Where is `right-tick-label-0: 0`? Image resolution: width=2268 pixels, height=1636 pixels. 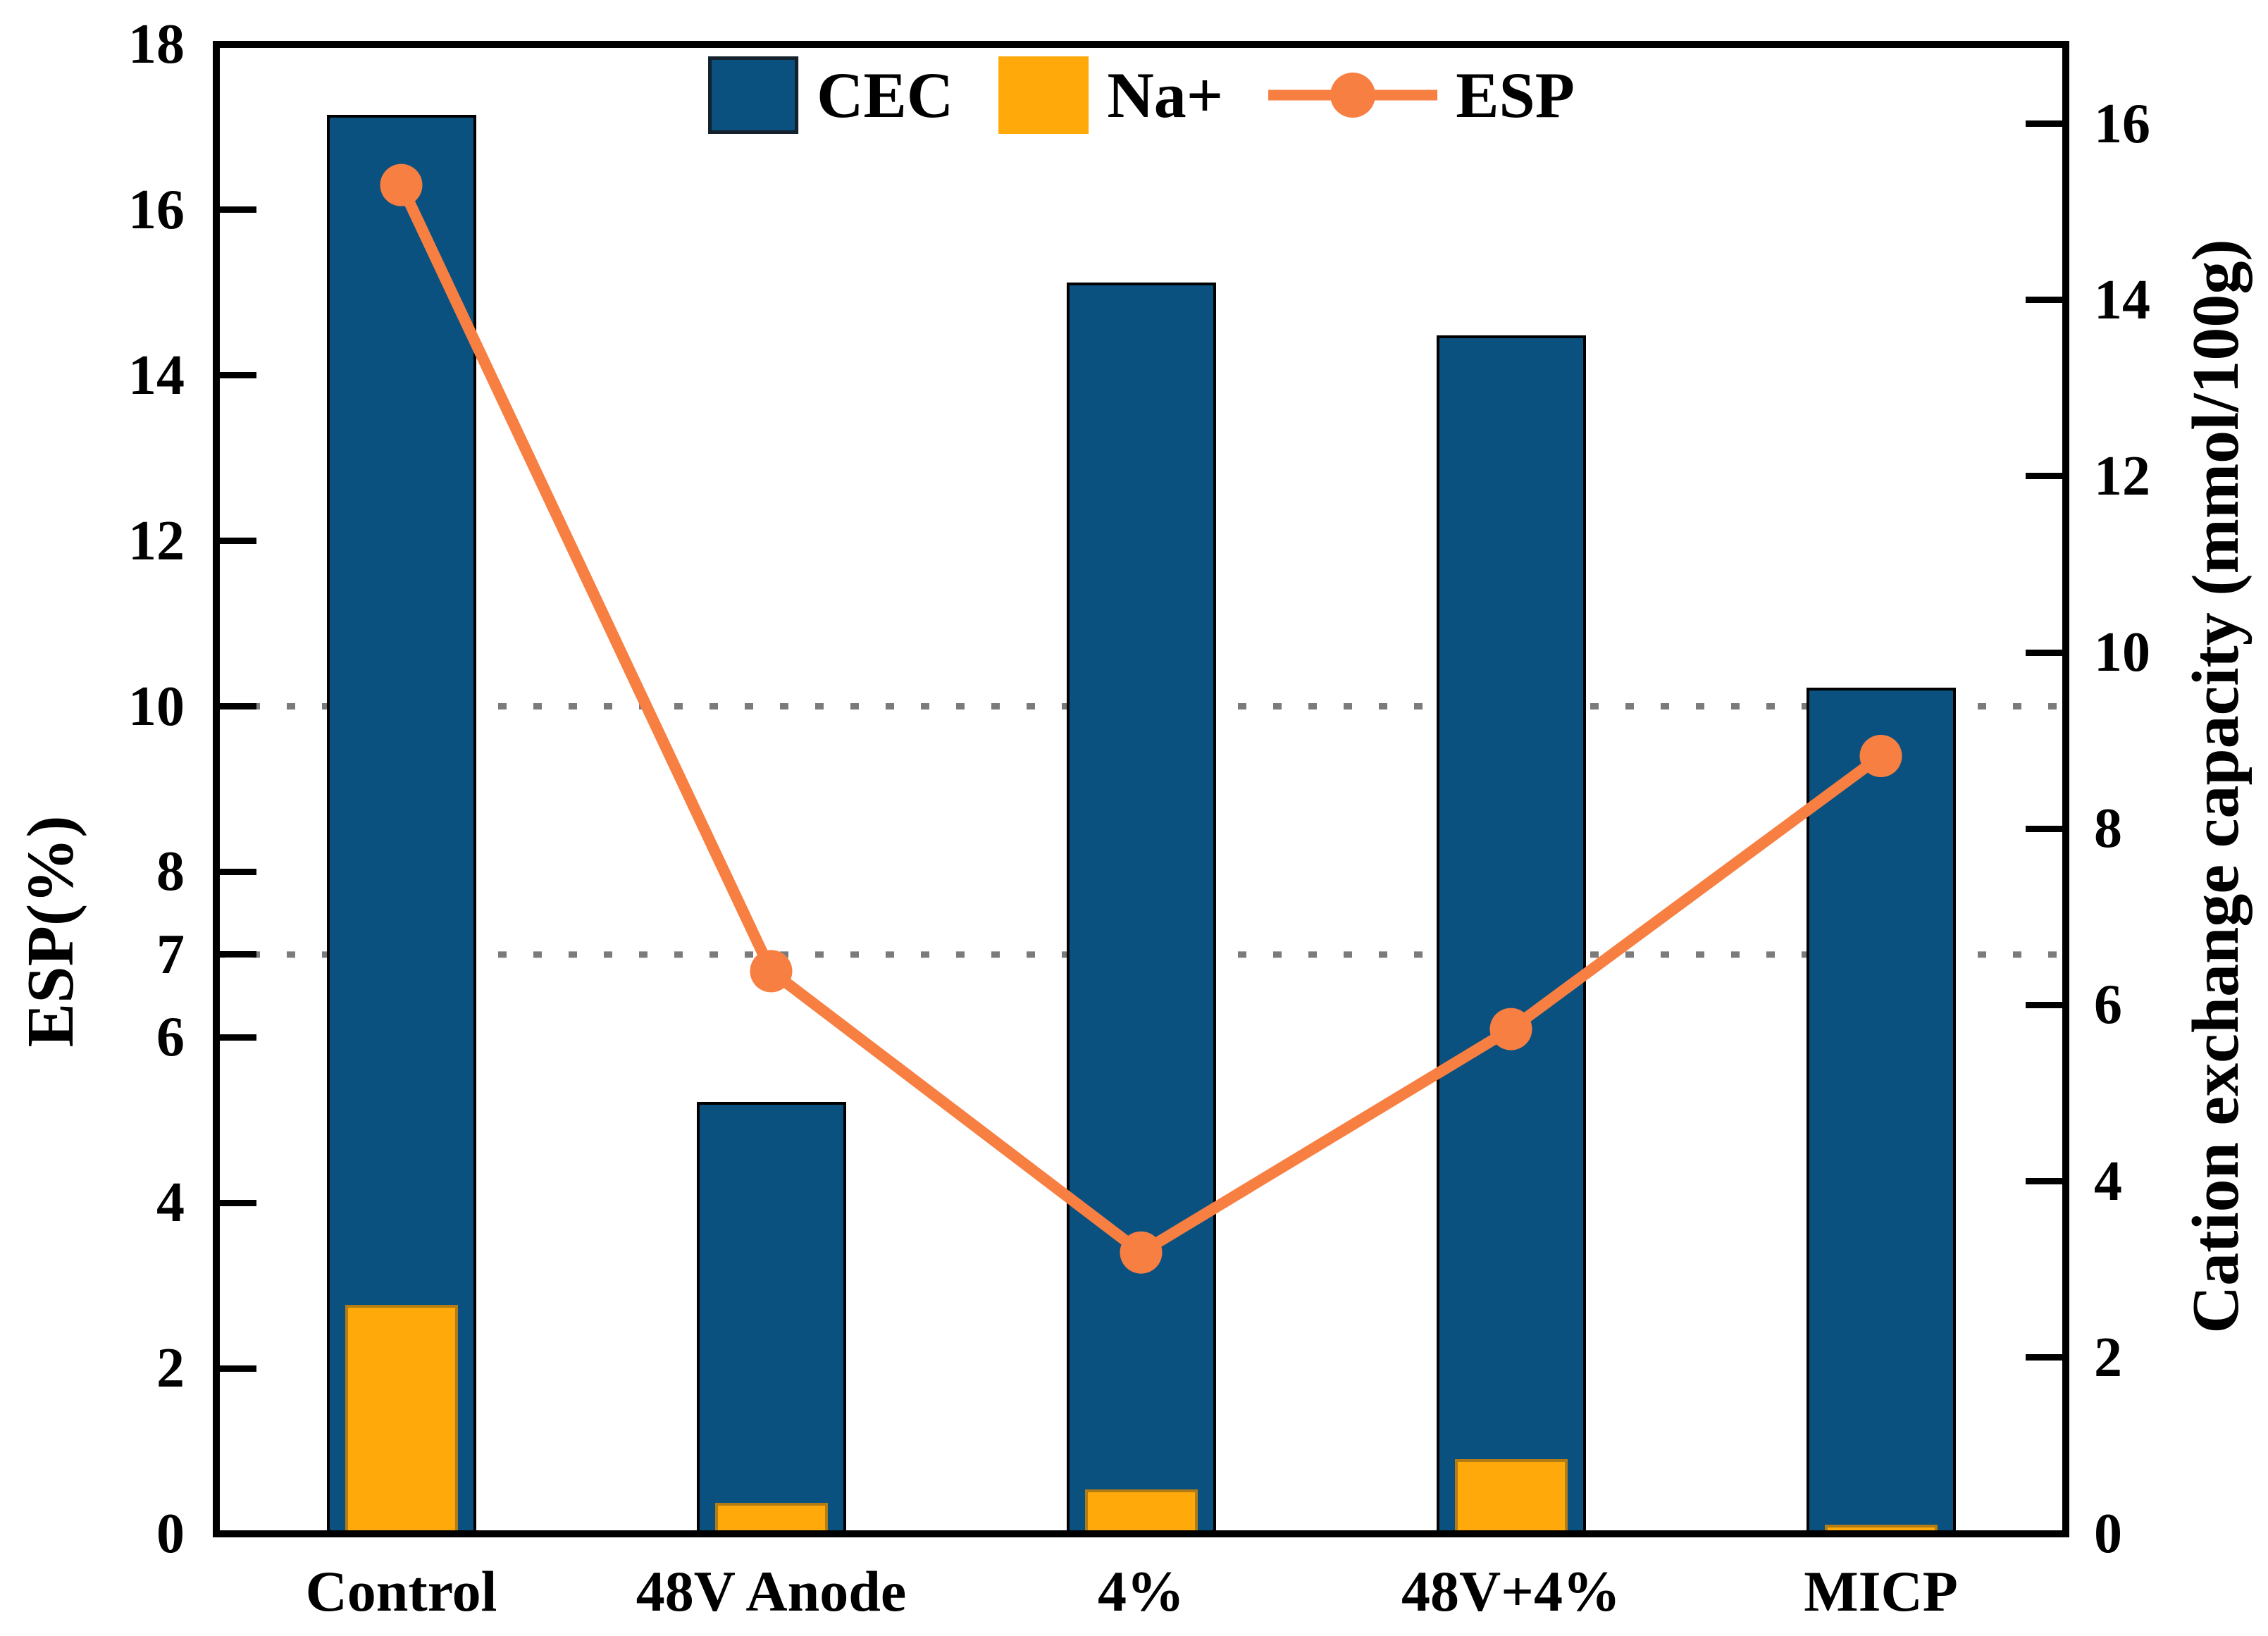
right-tick-label-0: 0 is located at coordinates (2108, 1534).